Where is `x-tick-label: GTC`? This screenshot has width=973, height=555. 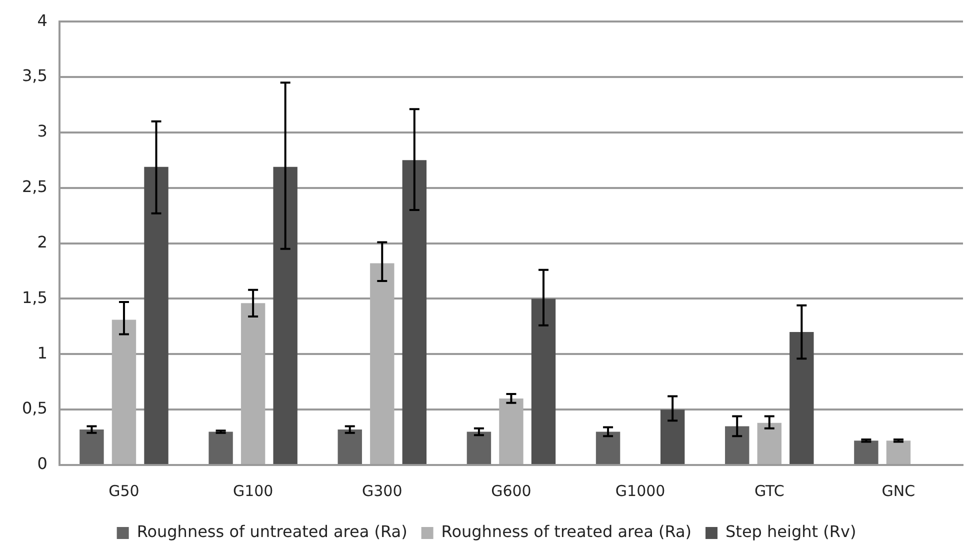
x-tick-label: GTC is located at coordinates (769, 491).